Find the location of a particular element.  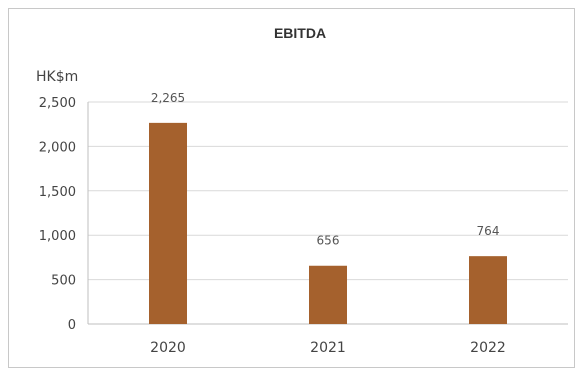

y-tick-label: 1,000 is located at coordinates (57, 236).